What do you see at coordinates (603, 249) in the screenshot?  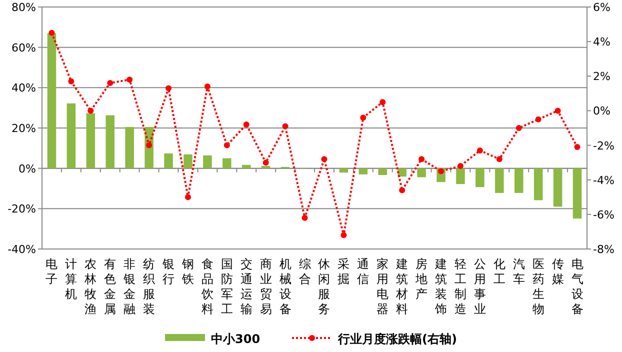 I see `y2-tick-label: -8%` at bounding box center [603, 249].